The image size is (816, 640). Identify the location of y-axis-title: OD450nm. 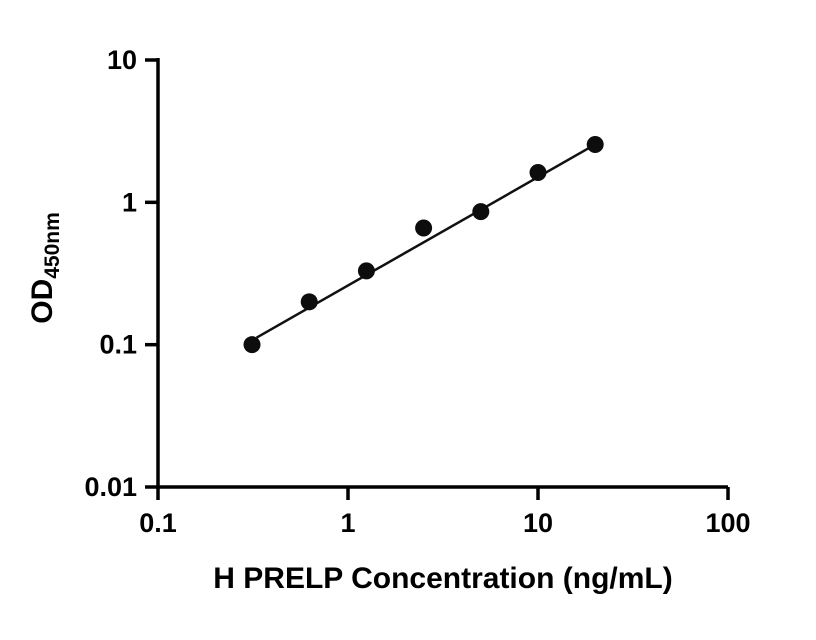
(45, 268).